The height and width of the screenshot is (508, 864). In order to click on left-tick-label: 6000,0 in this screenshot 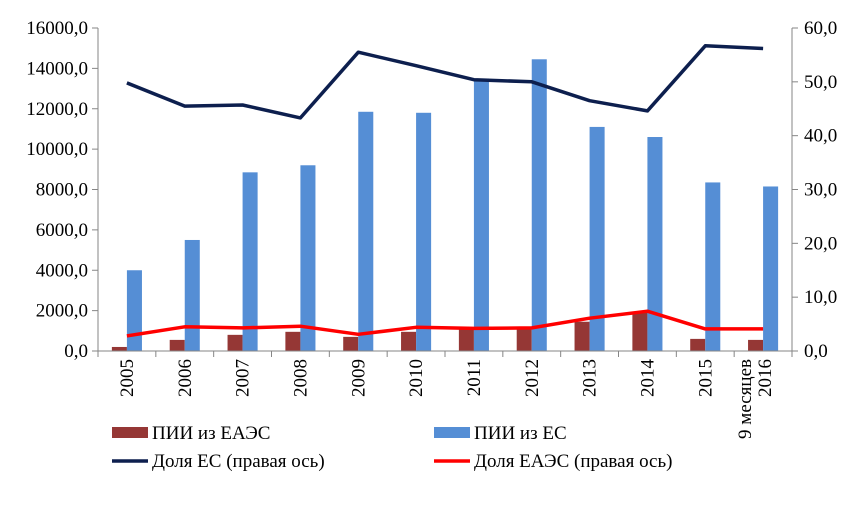, I will do `click(62, 230)`.